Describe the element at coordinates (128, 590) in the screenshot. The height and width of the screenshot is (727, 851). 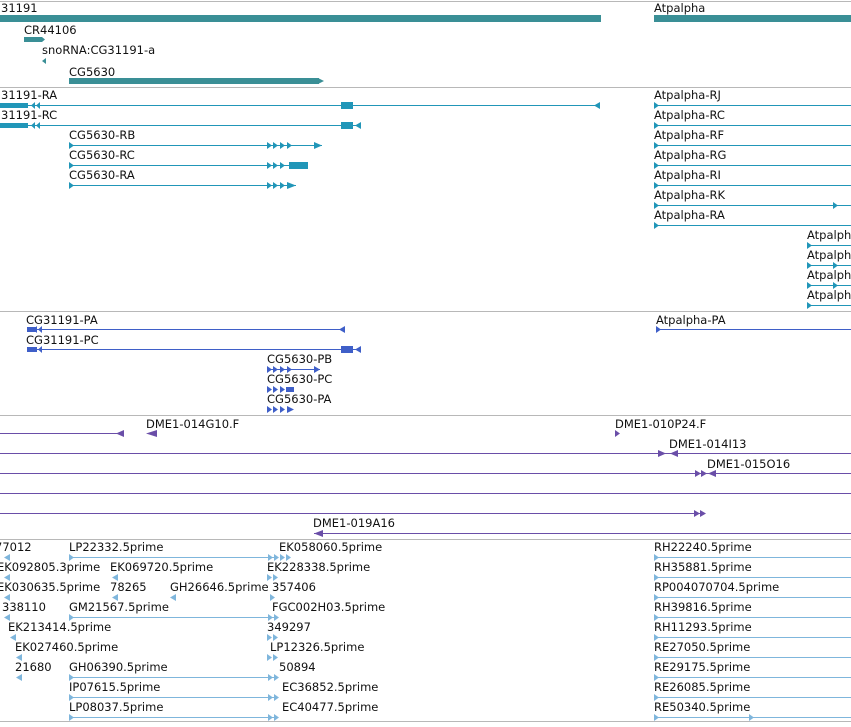
I see `est-feature: 78265` at that location.